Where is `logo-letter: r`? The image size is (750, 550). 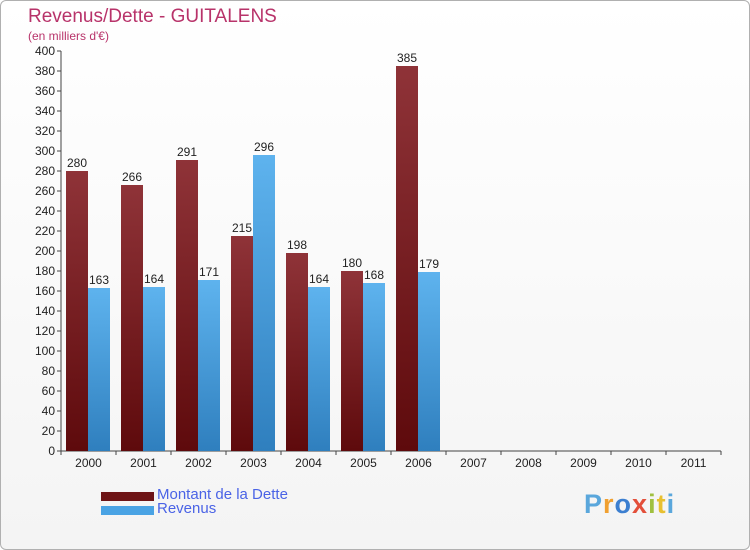
logo-letter: r is located at coordinates (609, 504).